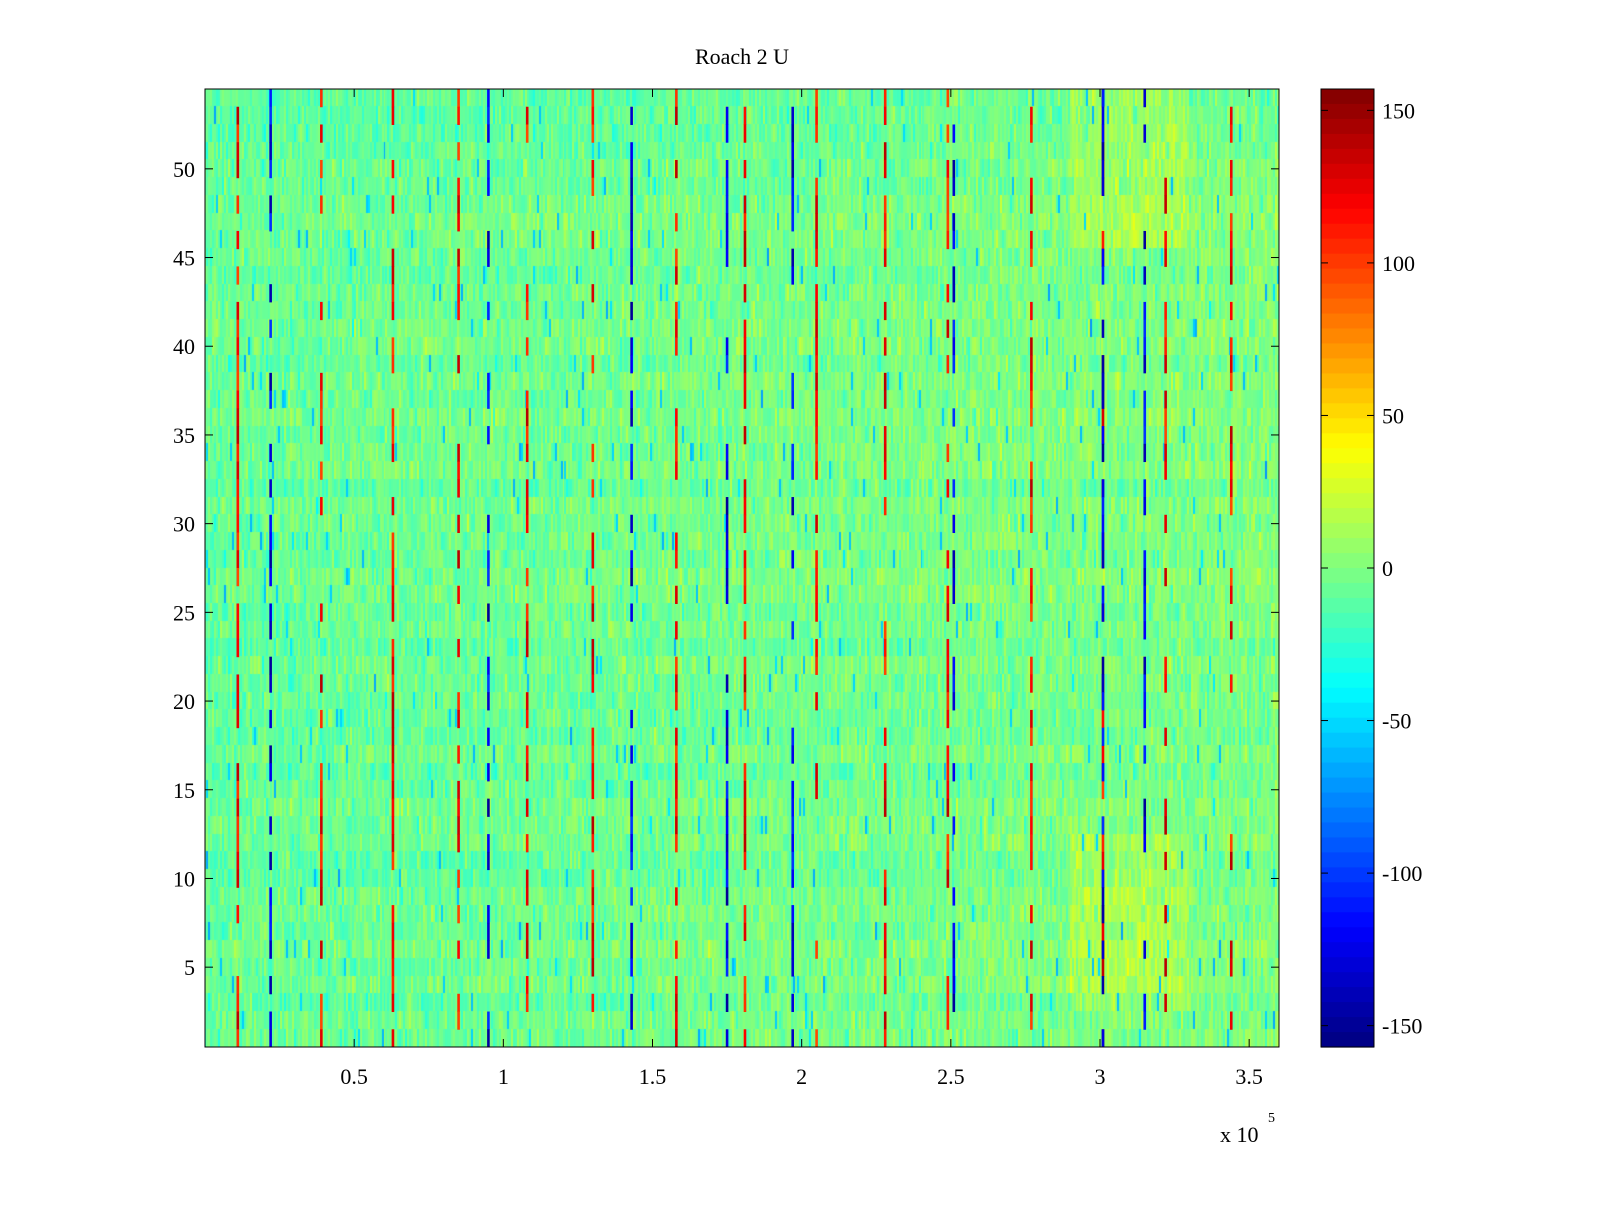 The width and height of the screenshot is (1600, 1205). What do you see at coordinates (1396, 721) in the screenshot?
I see `colorbar-tick-label: -50` at bounding box center [1396, 721].